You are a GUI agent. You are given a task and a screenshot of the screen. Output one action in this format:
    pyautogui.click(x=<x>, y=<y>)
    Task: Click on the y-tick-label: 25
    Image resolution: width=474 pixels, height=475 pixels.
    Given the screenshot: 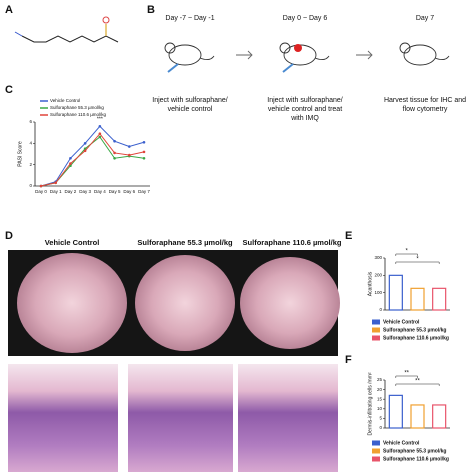 What is the action you would take?
    pyautogui.click(x=380, y=379)
    